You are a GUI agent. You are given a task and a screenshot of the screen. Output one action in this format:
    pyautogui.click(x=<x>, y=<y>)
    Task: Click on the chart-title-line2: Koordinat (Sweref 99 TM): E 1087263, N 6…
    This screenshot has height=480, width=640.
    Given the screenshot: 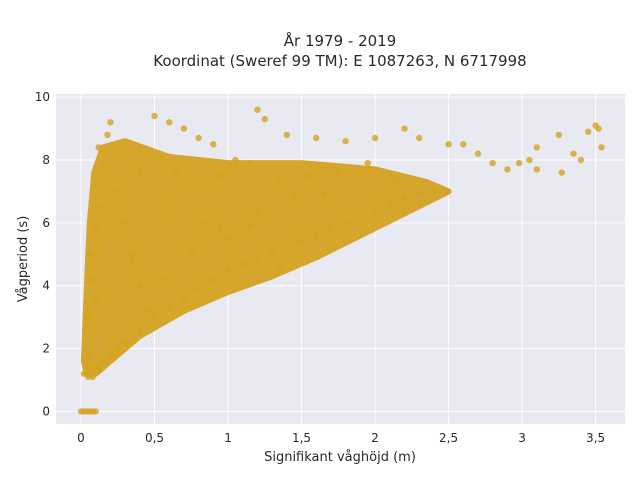 What is the action you would take?
    pyautogui.click(x=339, y=61)
    